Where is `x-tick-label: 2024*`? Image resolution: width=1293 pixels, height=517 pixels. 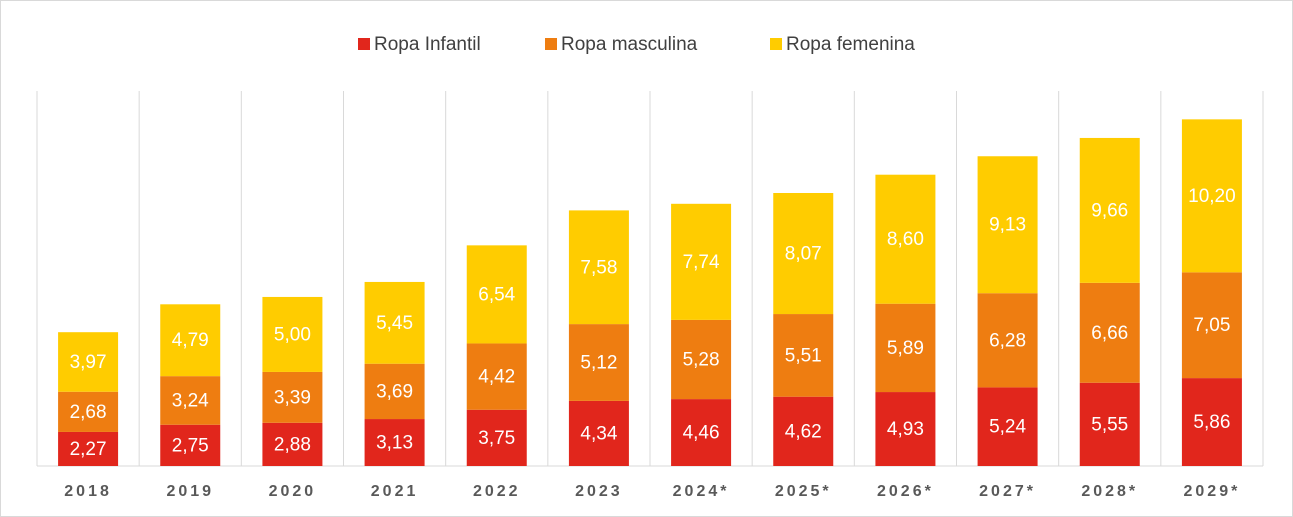 x-tick-label: 2024* is located at coordinates (701, 491).